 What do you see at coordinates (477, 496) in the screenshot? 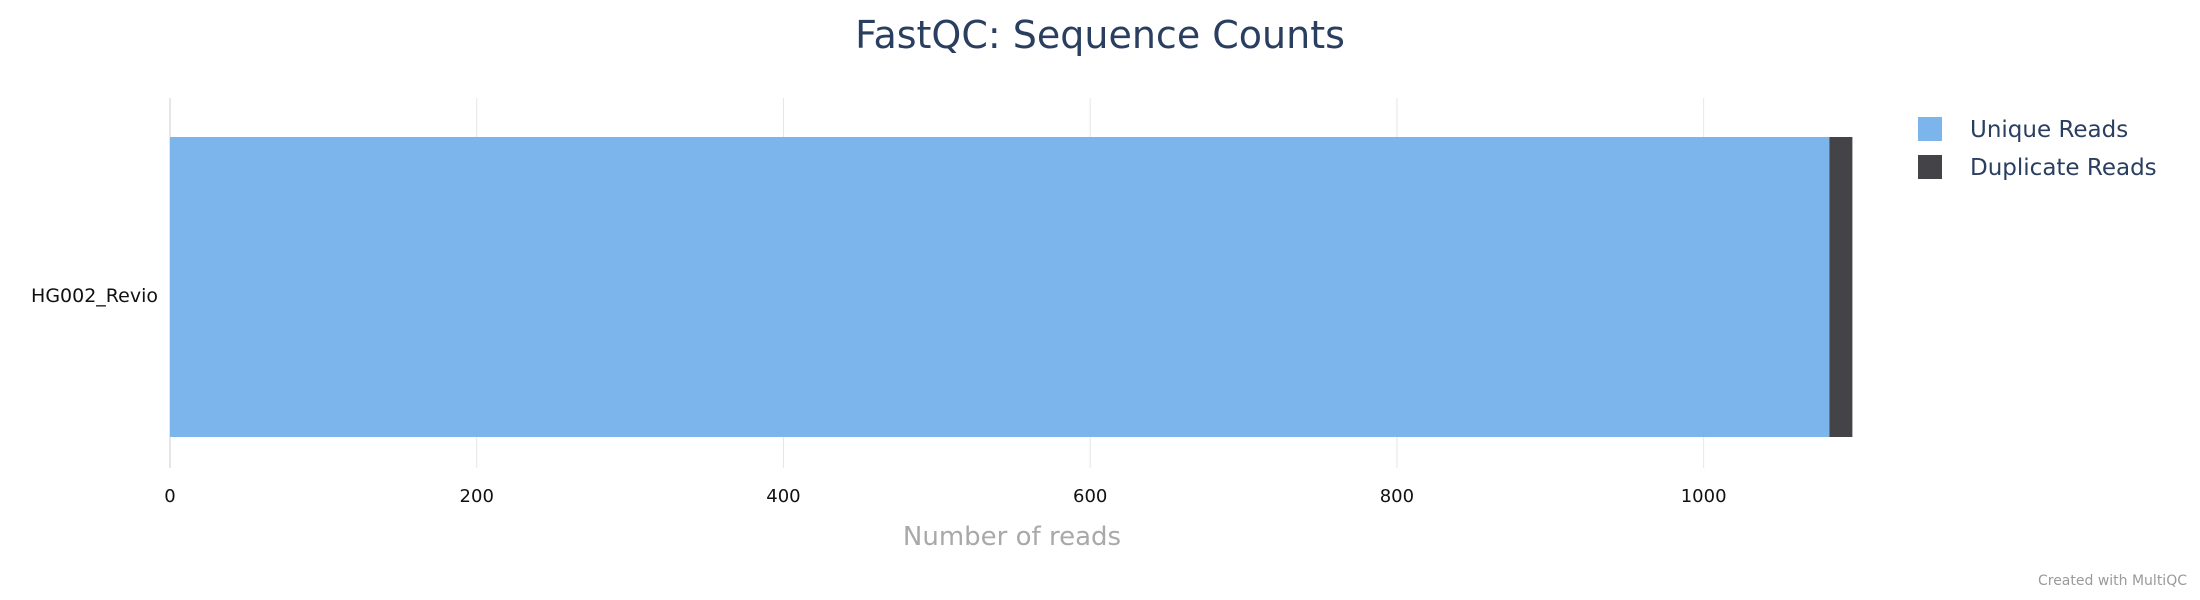
I see `x-tick-label: 200` at bounding box center [477, 496].